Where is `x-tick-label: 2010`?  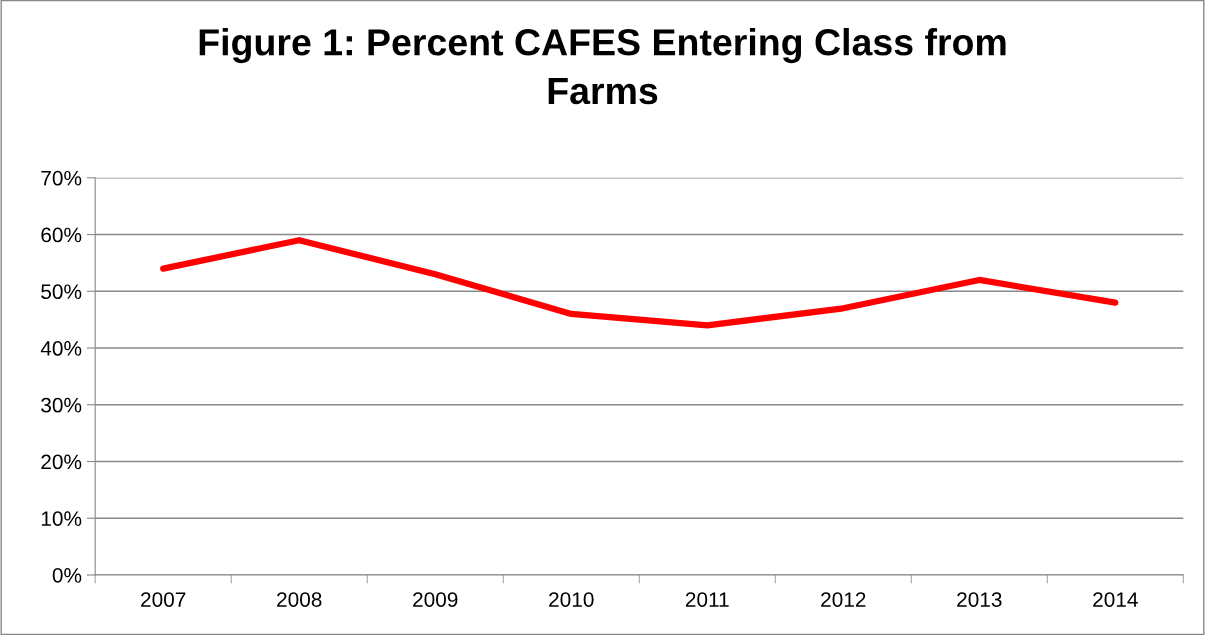
x-tick-label: 2010 is located at coordinates (571, 599).